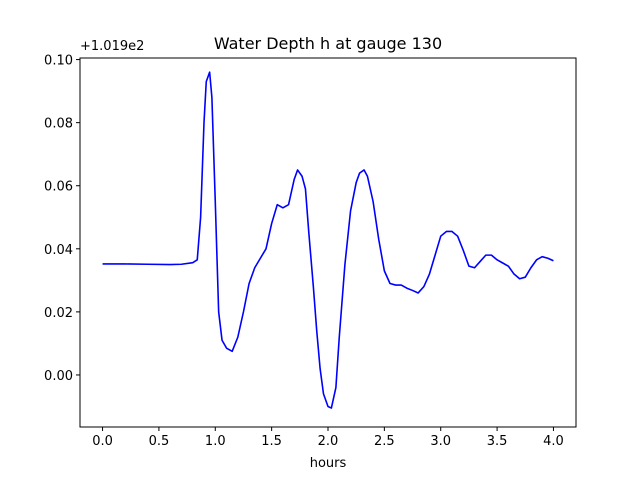 The width and height of the screenshot is (640, 480). I want to click on x-tick-label: 0.5, so click(159, 441).